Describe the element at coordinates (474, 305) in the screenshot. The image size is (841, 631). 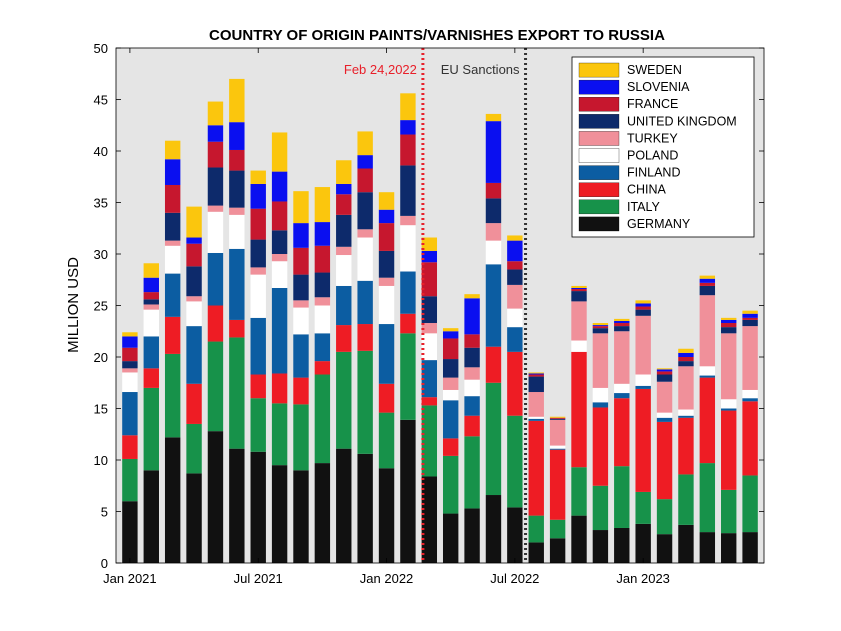
I see `annotation-lines` at that location.